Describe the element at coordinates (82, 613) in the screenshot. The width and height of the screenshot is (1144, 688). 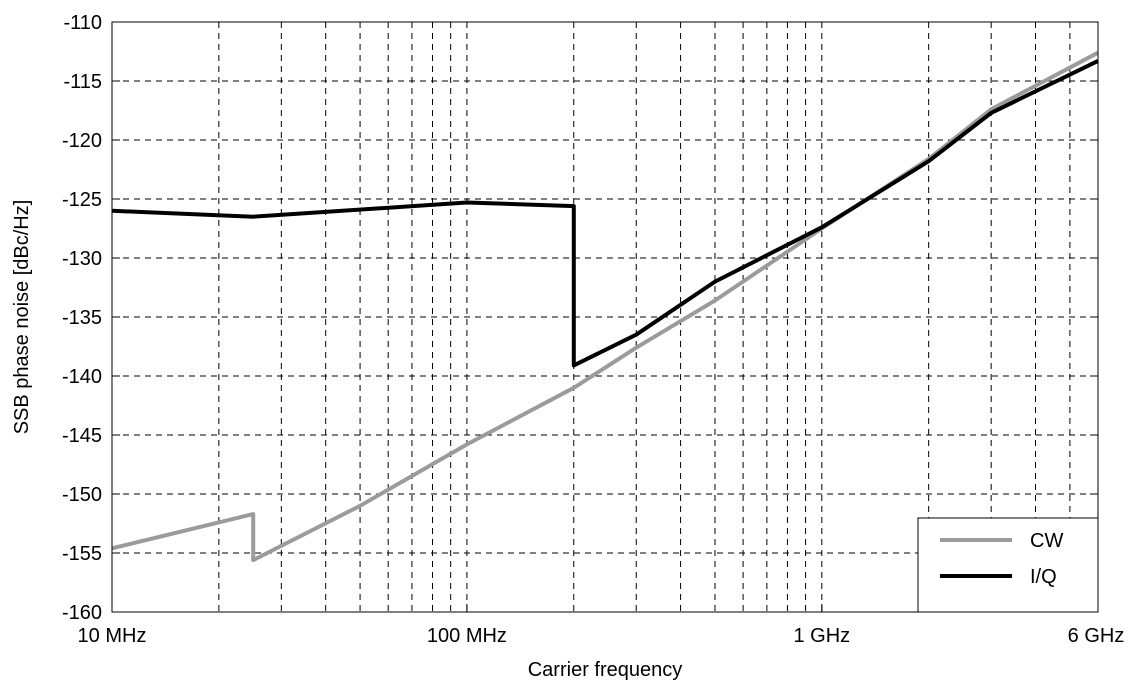
I see `y-tick-label: -160` at that location.